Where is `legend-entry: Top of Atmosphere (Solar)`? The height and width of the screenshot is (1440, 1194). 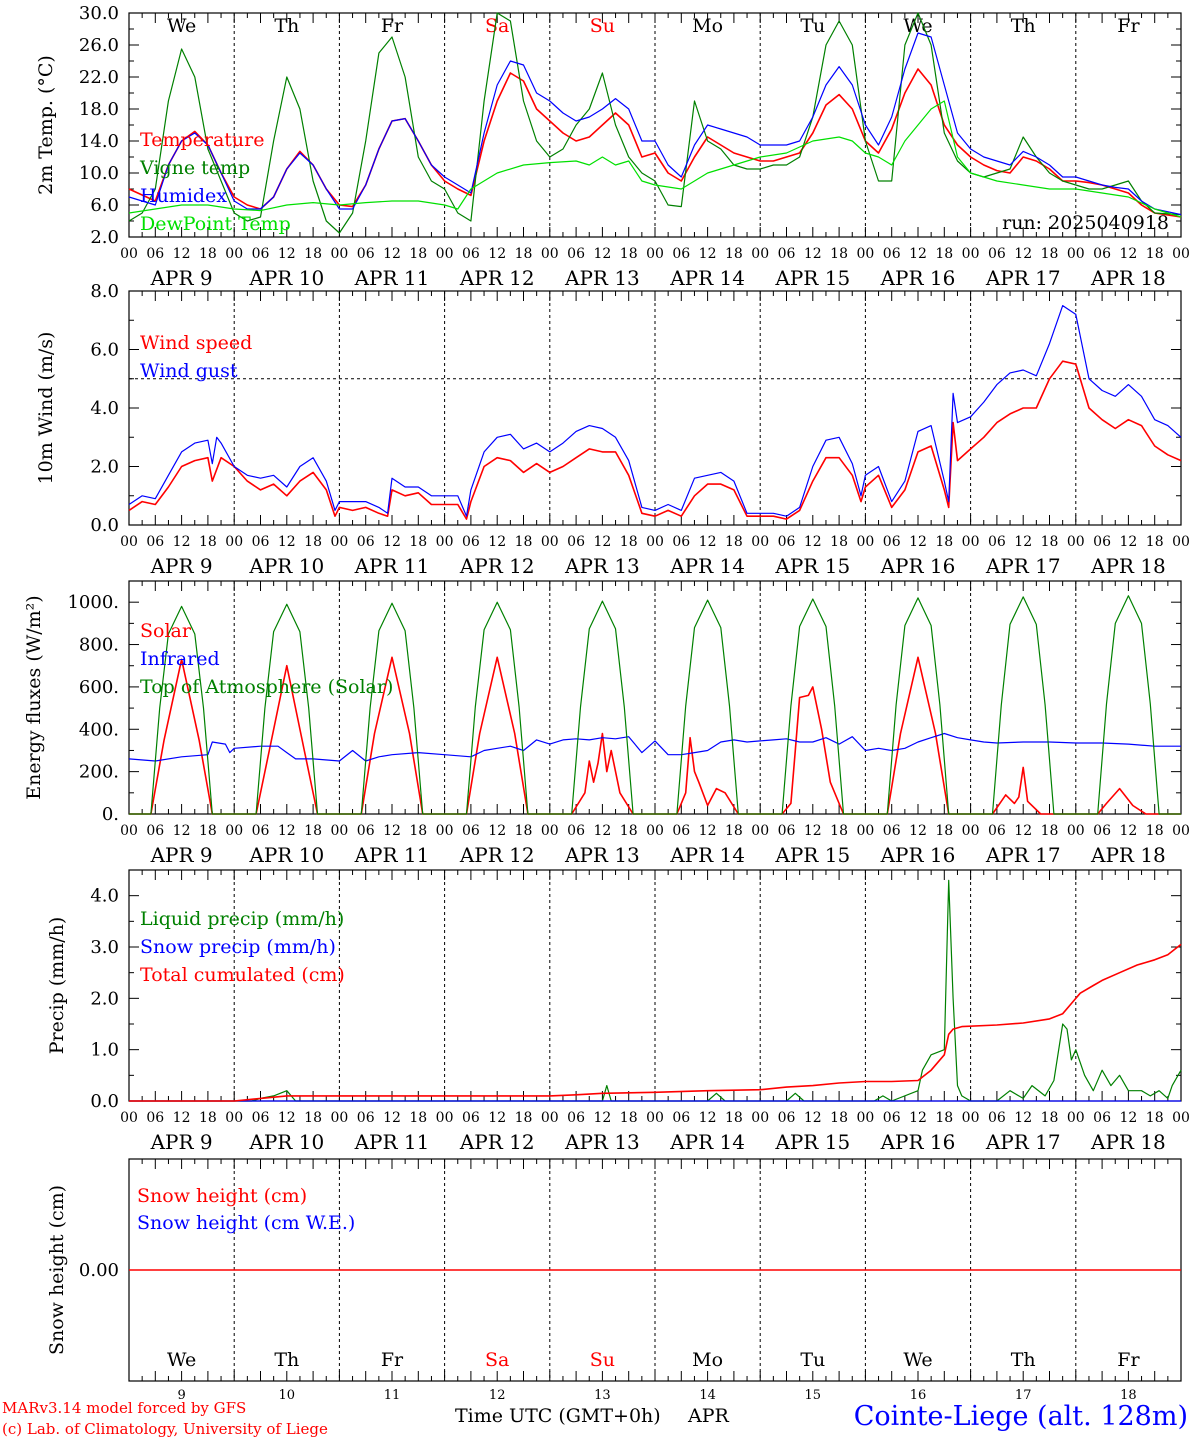
legend-entry: Top of Atmosphere (Solar) is located at coordinates (266, 687).